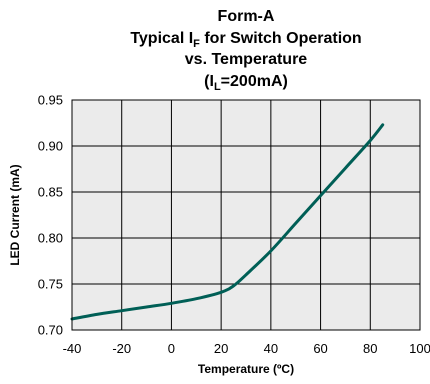 Image resolution: width=430 pixels, height=384 pixels. What do you see at coordinates (50, 146) in the screenshot?
I see `y-tick-label: 0.90` at bounding box center [50, 146].